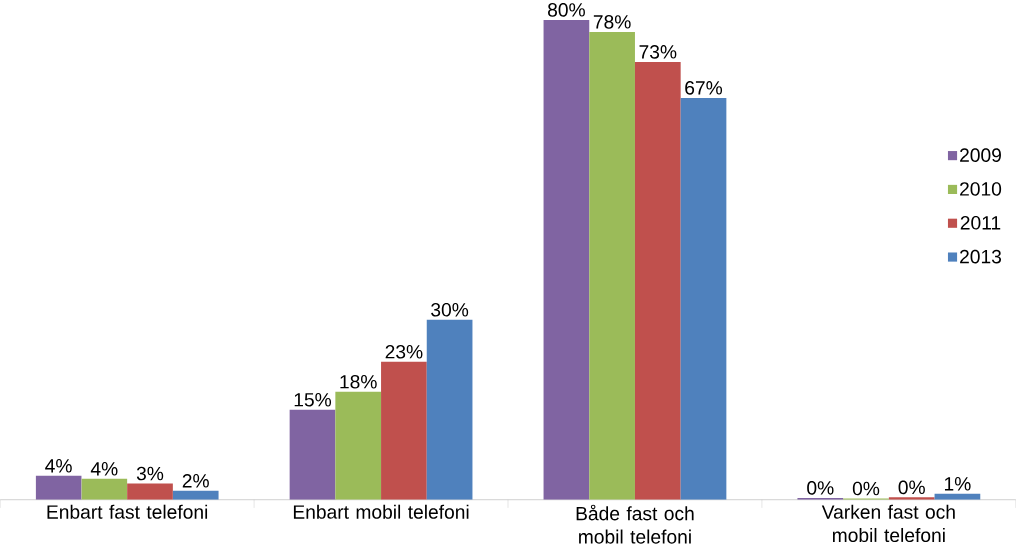  I want to click on data-label: 1%, so click(957, 483).